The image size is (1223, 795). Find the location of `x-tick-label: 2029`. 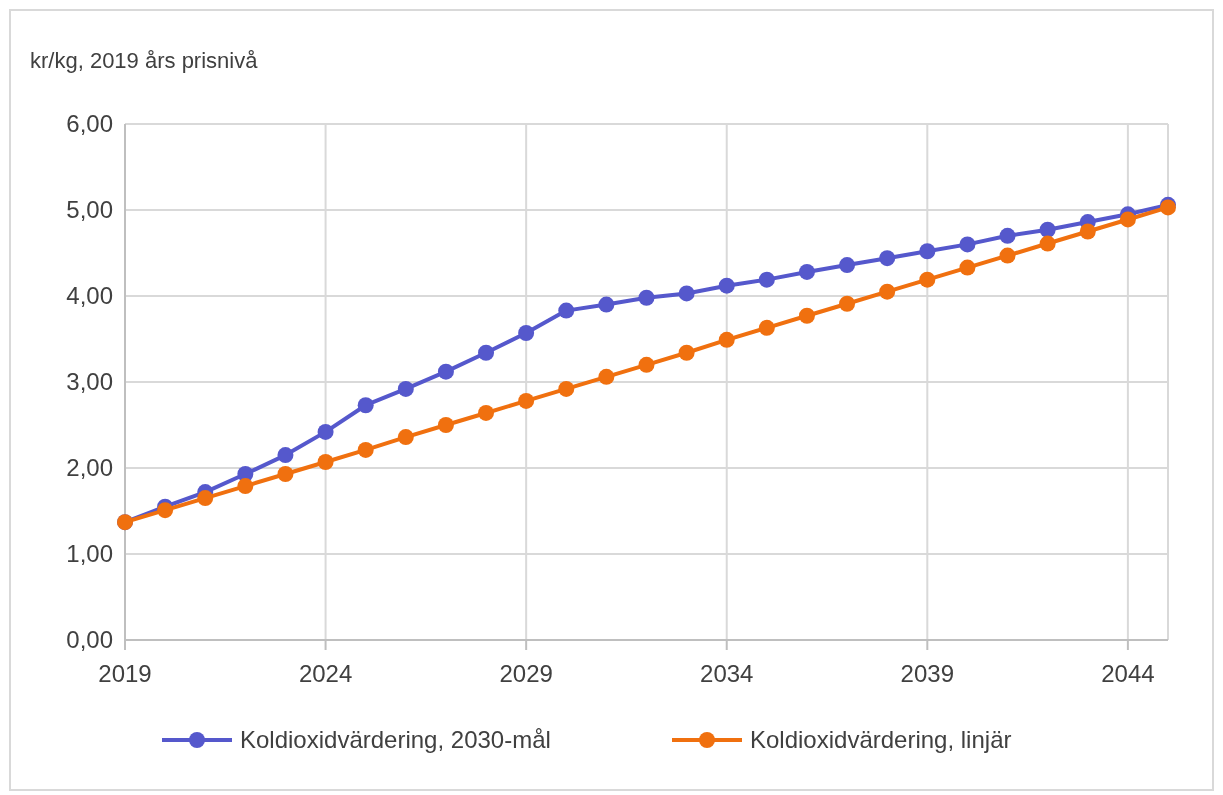

x-tick-label: 2029 is located at coordinates (526, 673).